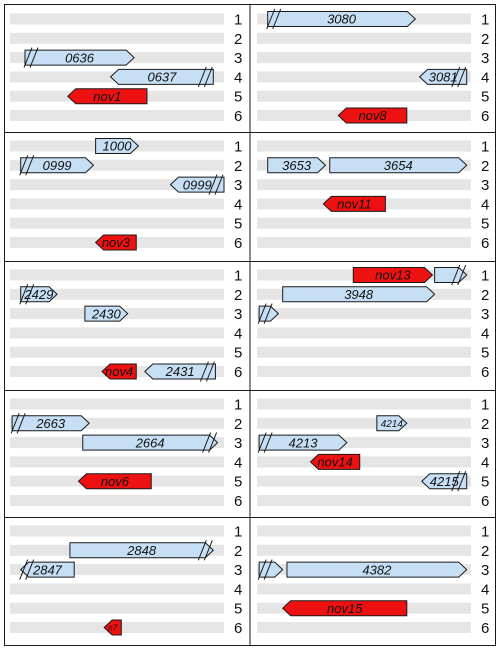 Image resolution: width=498 pixels, height=650 pixels. I want to click on panel-1: 1 2 3 4 5 6 0636 0637 nov1, so click(126, 68).